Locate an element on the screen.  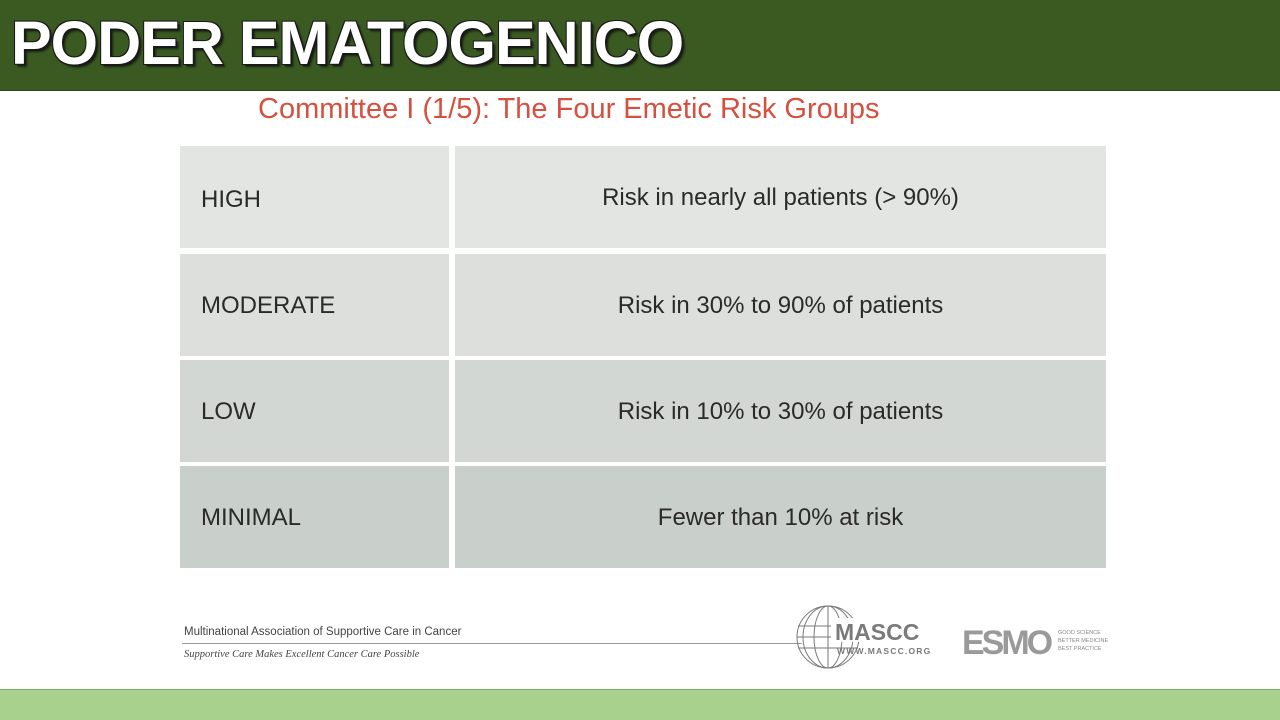
bottom-bar is located at coordinates (640, 704).